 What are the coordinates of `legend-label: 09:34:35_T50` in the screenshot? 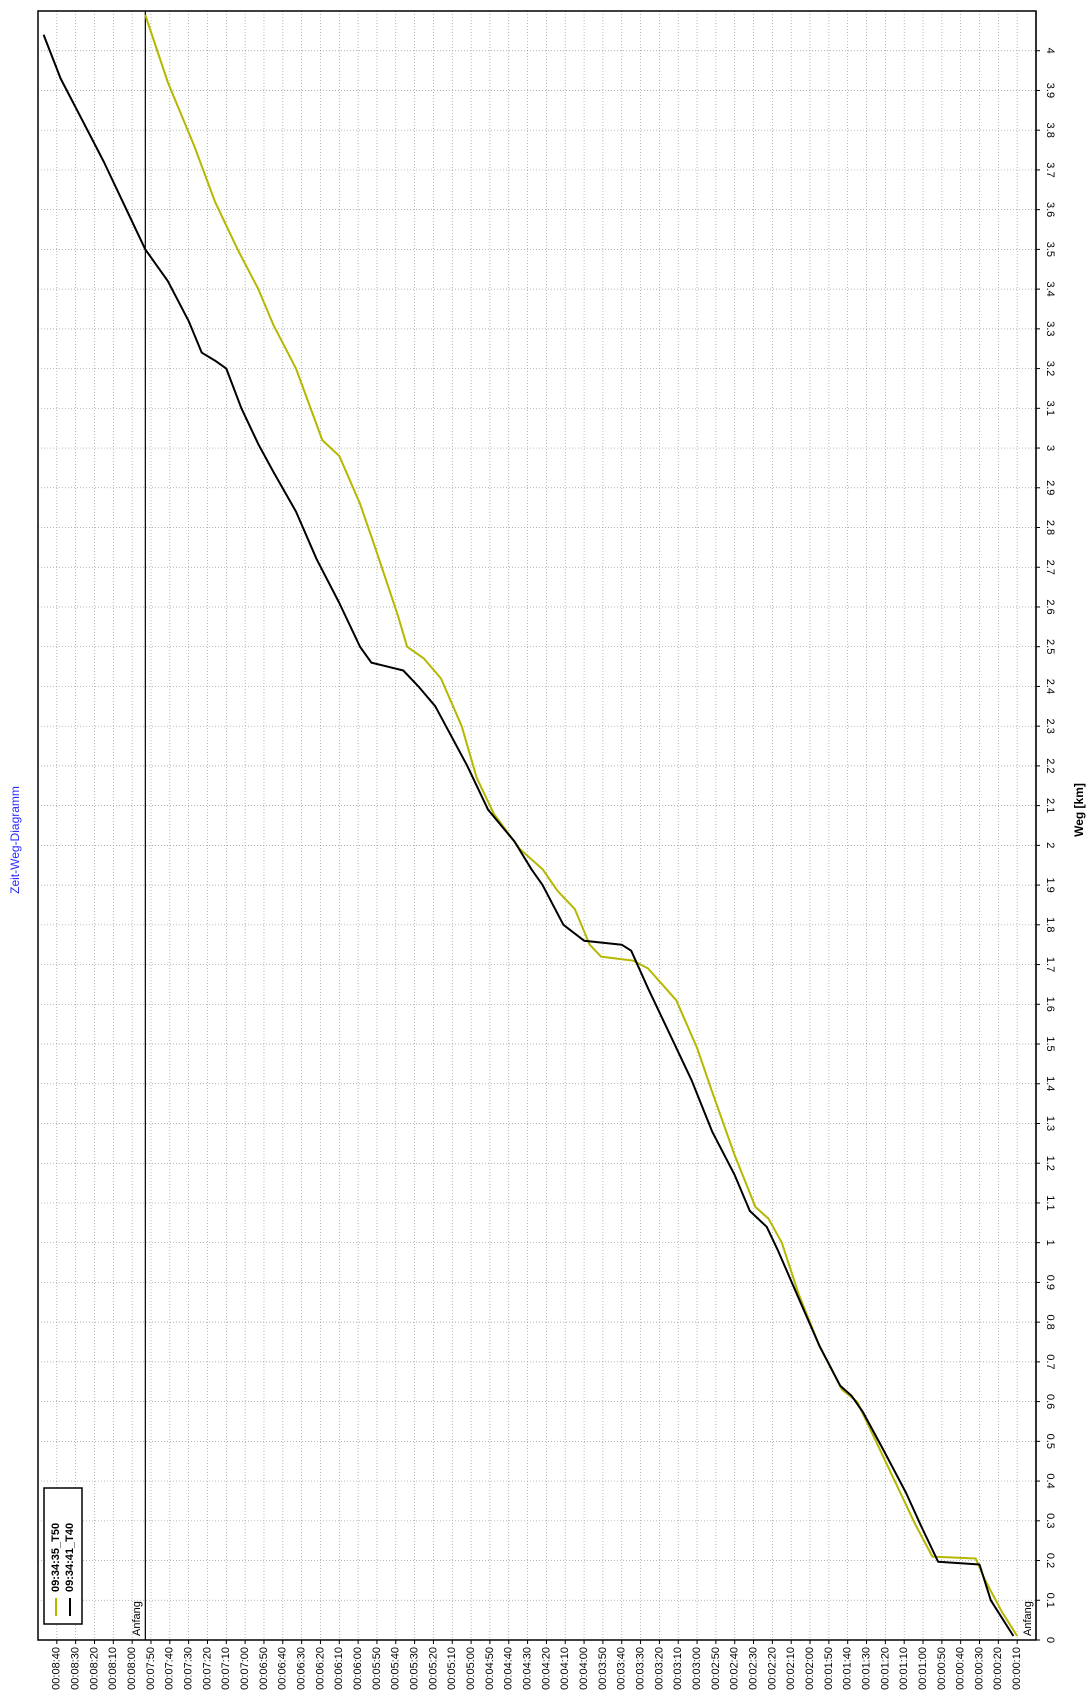 It's located at (56, 1557).